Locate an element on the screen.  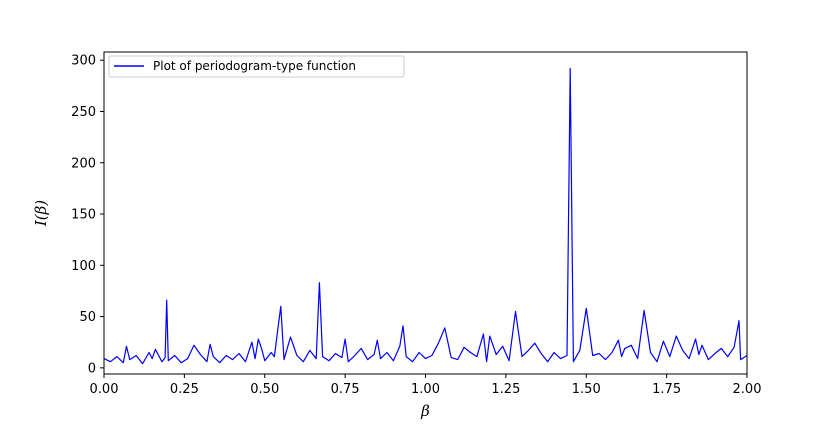
x-axis-label: β is located at coordinates (425, 411).